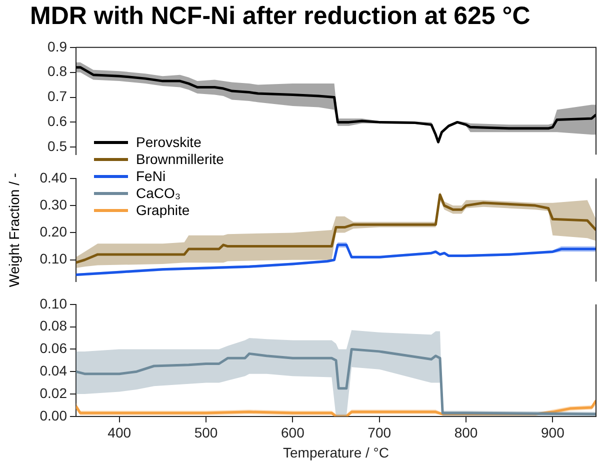 This screenshot has height=469, width=602. I want to click on x-tick-label: 900, so click(552, 432).